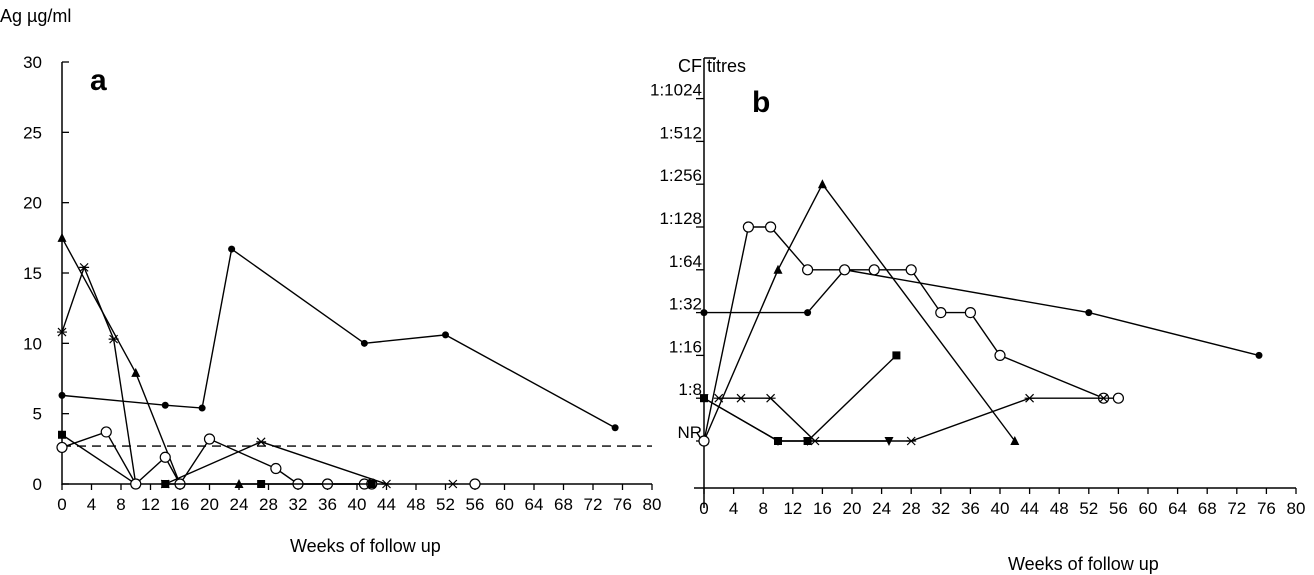 Image resolution: width=1314 pixels, height=575 pixels. I want to click on panel-b-y-tick-label: 1:64, so click(685, 261).